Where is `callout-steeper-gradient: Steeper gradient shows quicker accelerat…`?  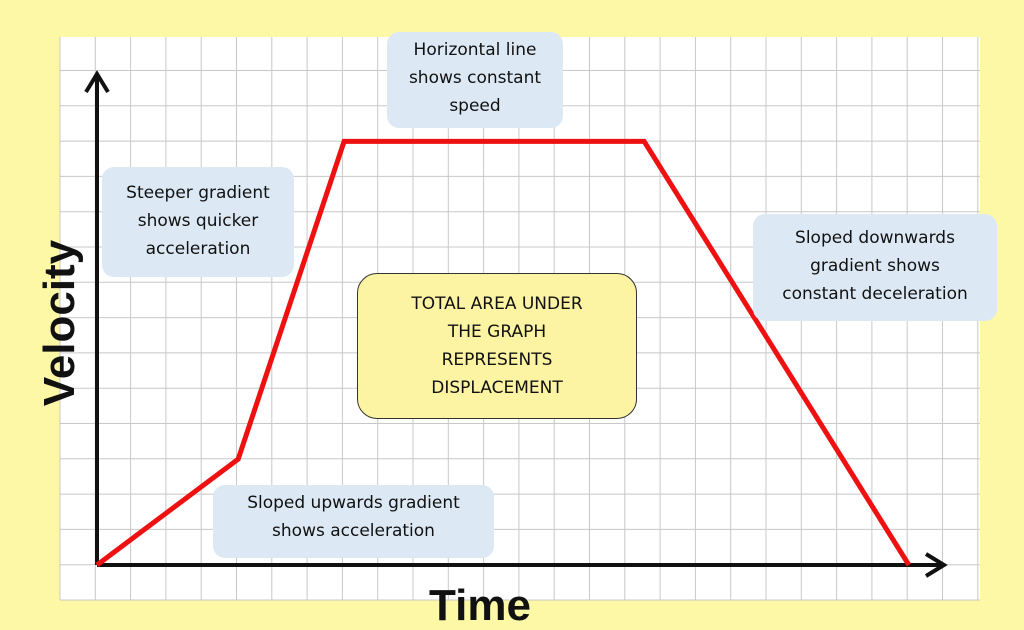
callout-steeper-gradient: Steeper gradient shows quicker accelerat… is located at coordinates (198, 222).